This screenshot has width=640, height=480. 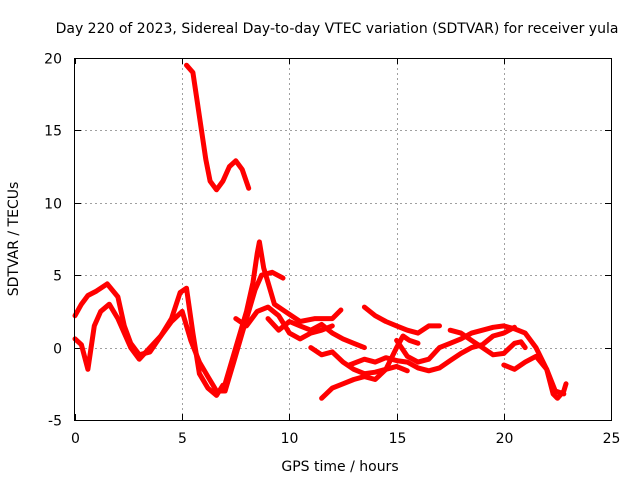 I want to click on y-tick-label: 5, so click(x=57, y=277).